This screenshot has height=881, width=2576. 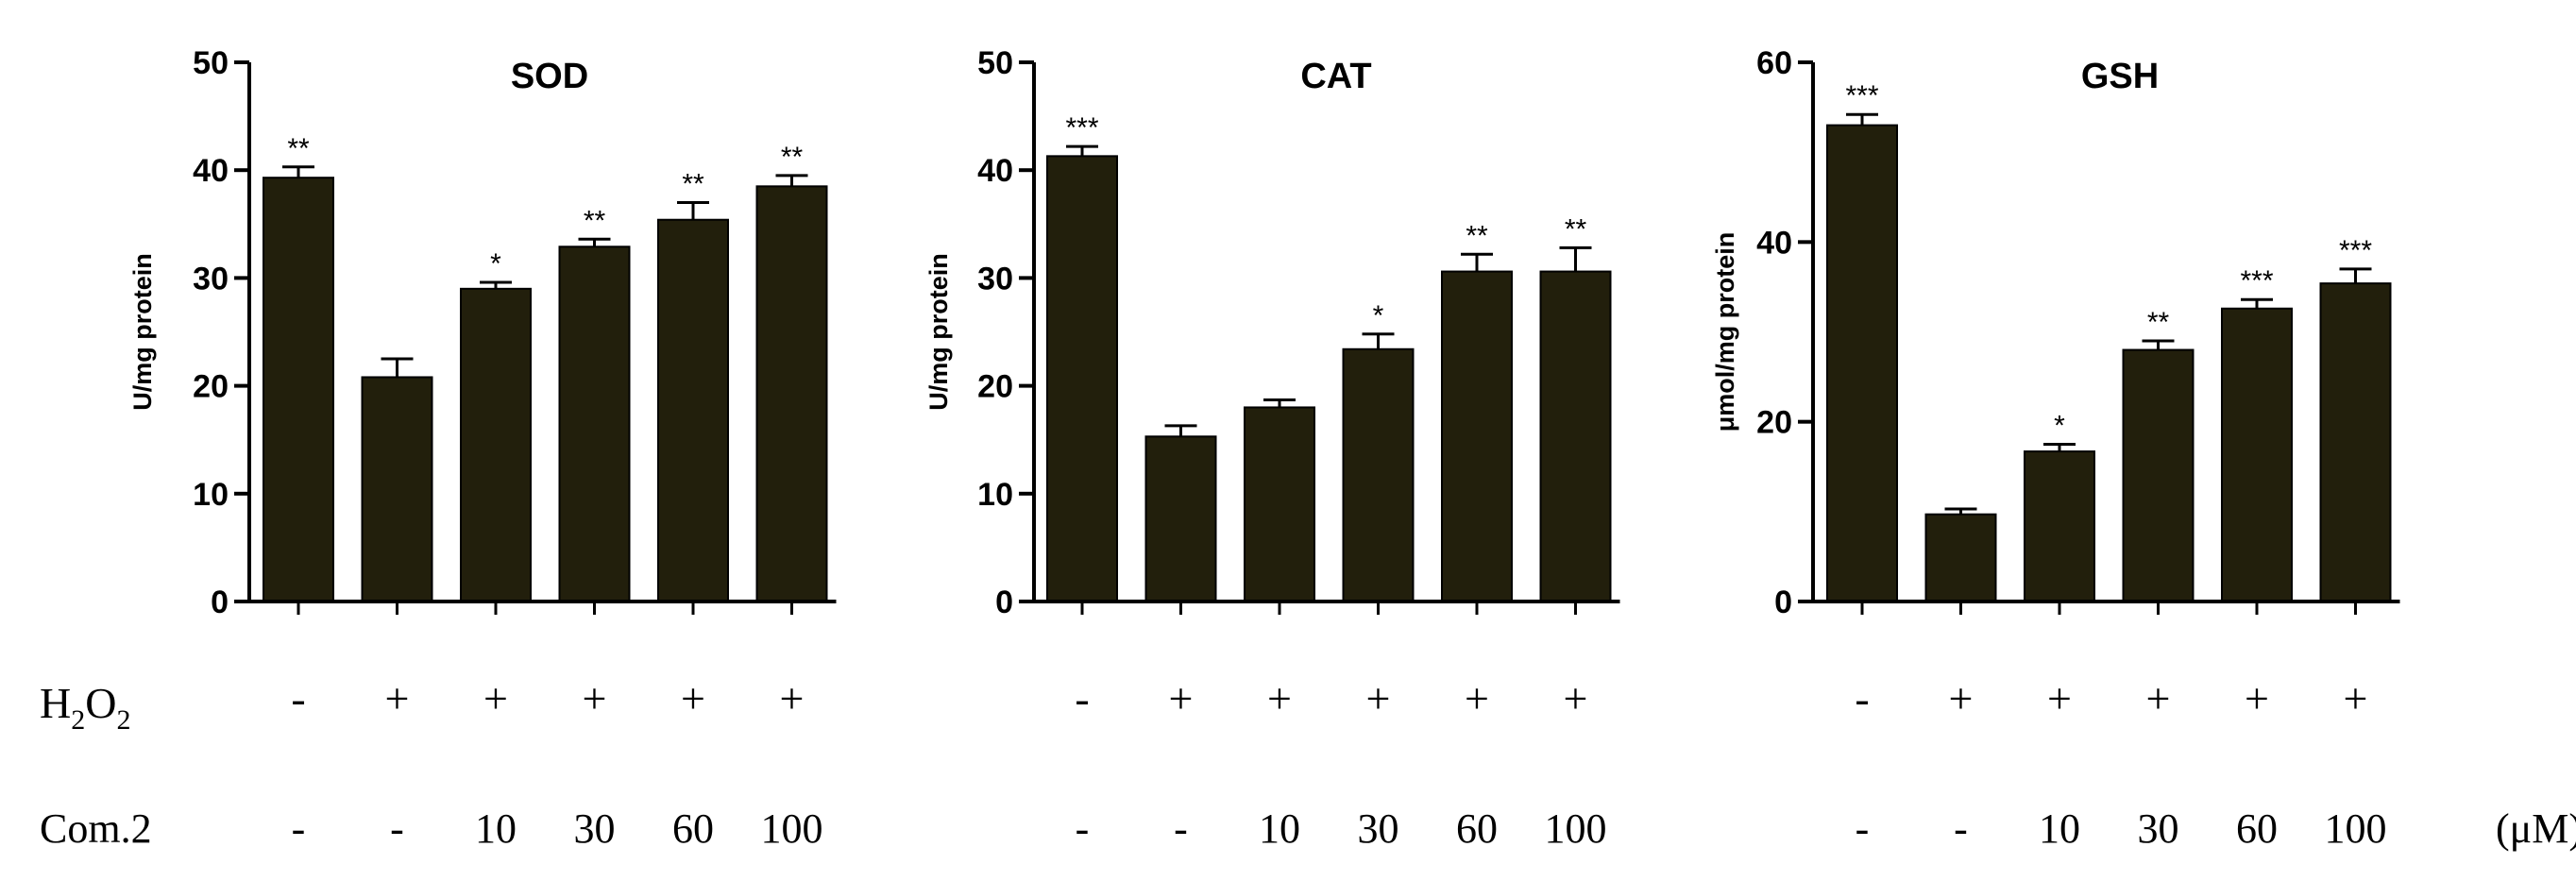 What do you see at coordinates (1774, 63) in the screenshot?
I see `y-tick-label: 60` at bounding box center [1774, 63].